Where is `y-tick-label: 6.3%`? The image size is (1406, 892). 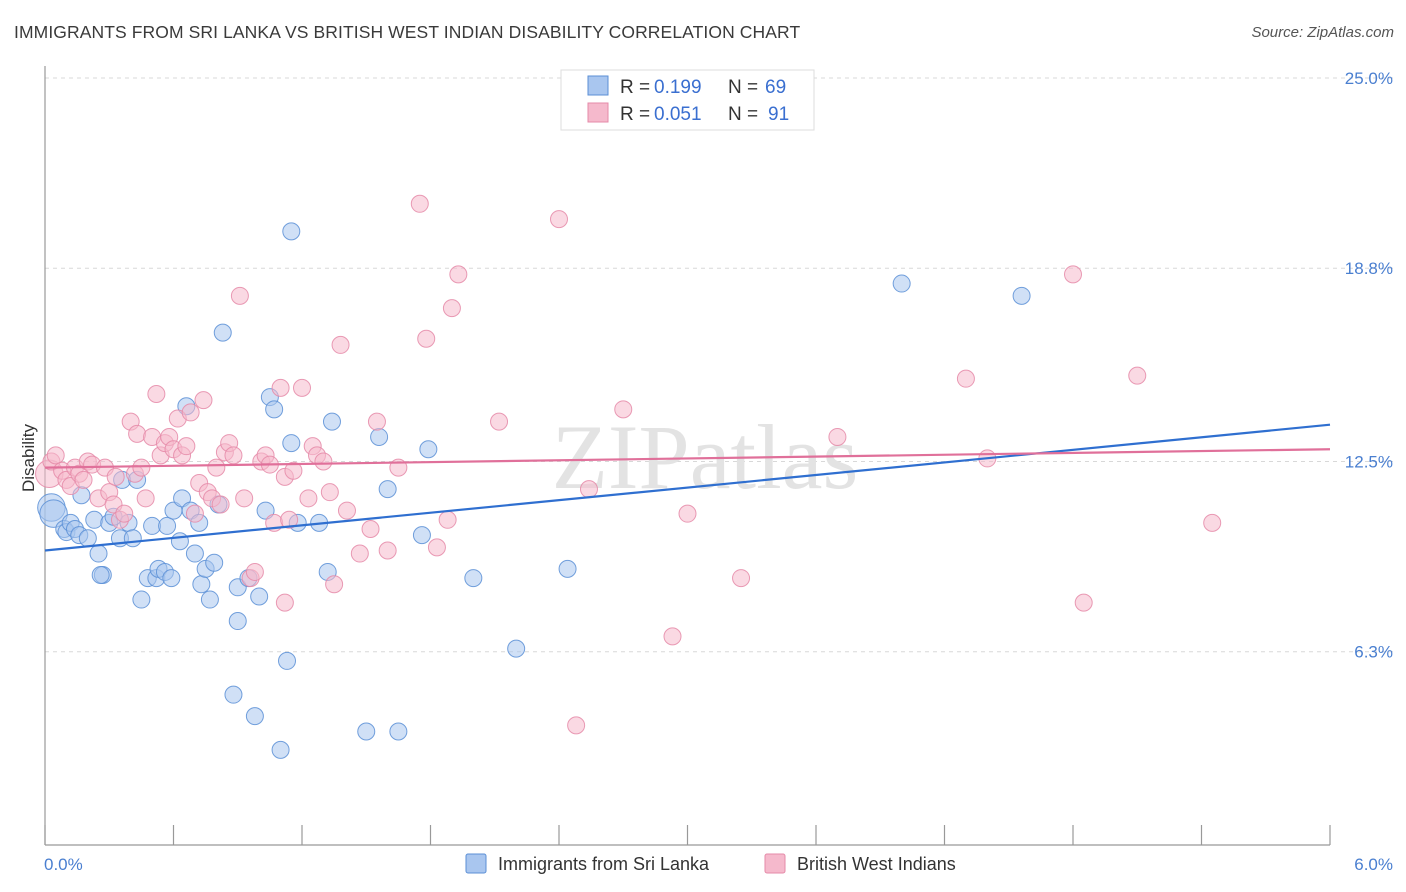 y-tick-label: 6.3% is located at coordinates (1373, 652).